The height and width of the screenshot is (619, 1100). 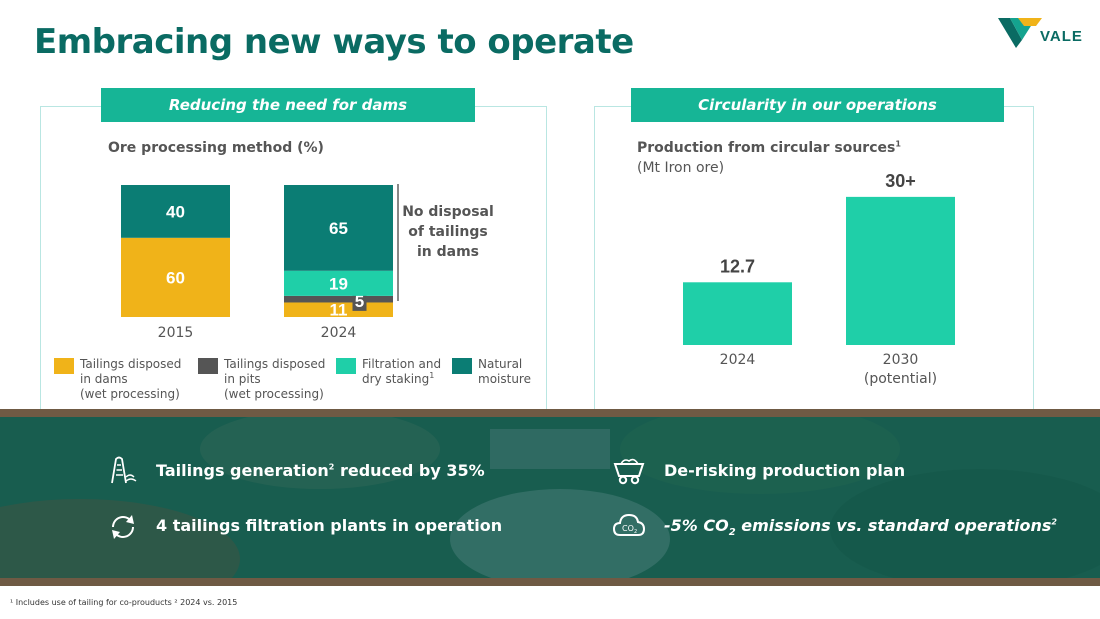 What do you see at coordinates (629, 471) in the screenshot?
I see `mine-cart-icon` at bounding box center [629, 471].